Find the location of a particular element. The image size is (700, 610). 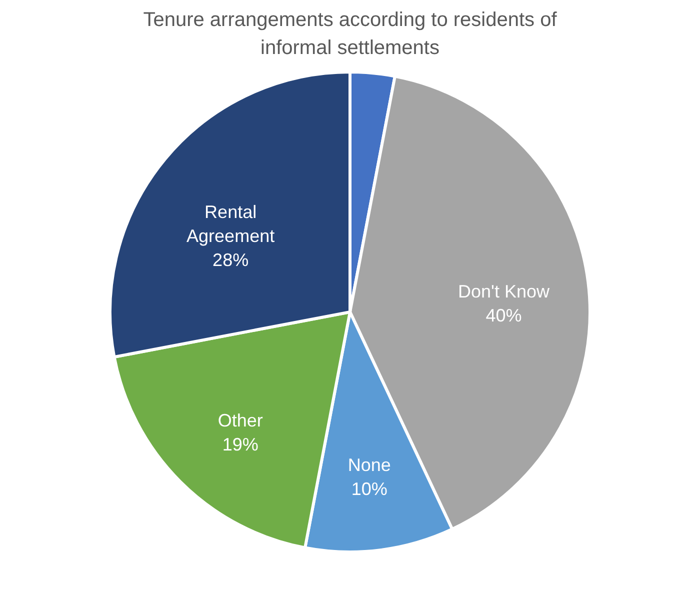

slice-label: Rental Agreement is located at coordinates (230, 224).